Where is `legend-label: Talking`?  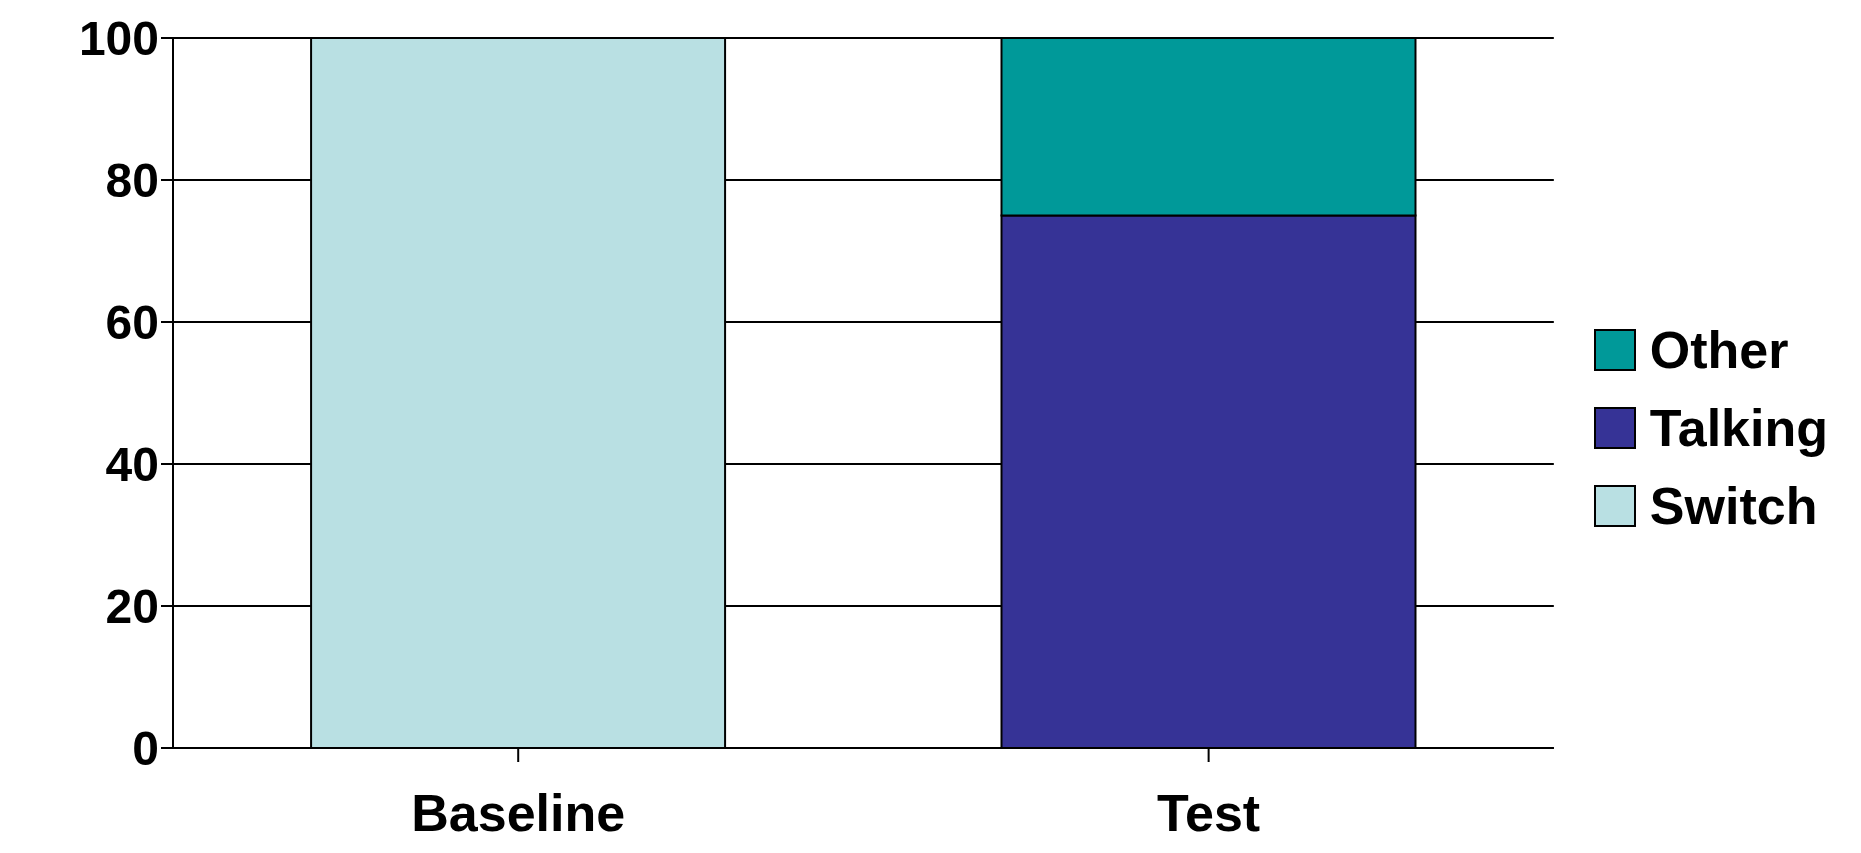 legend-label: Talking is located at coordinates (1738, 428).